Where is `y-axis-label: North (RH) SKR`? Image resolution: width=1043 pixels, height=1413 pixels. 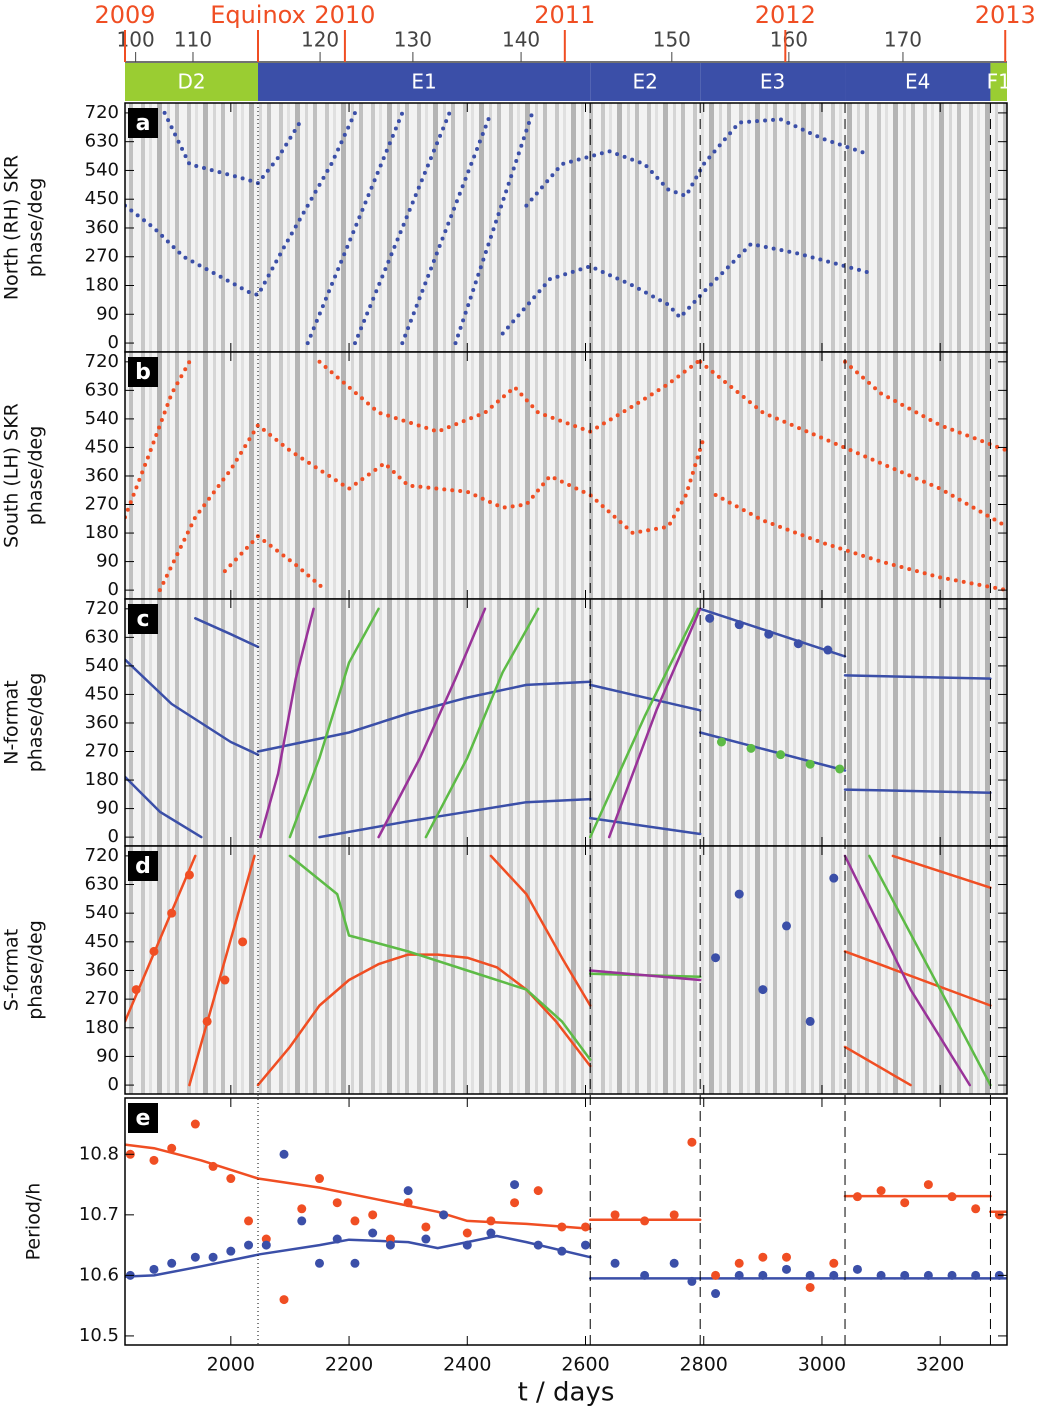
y-axis-label: North (RH) SKR is located at coordinates (12, 227).